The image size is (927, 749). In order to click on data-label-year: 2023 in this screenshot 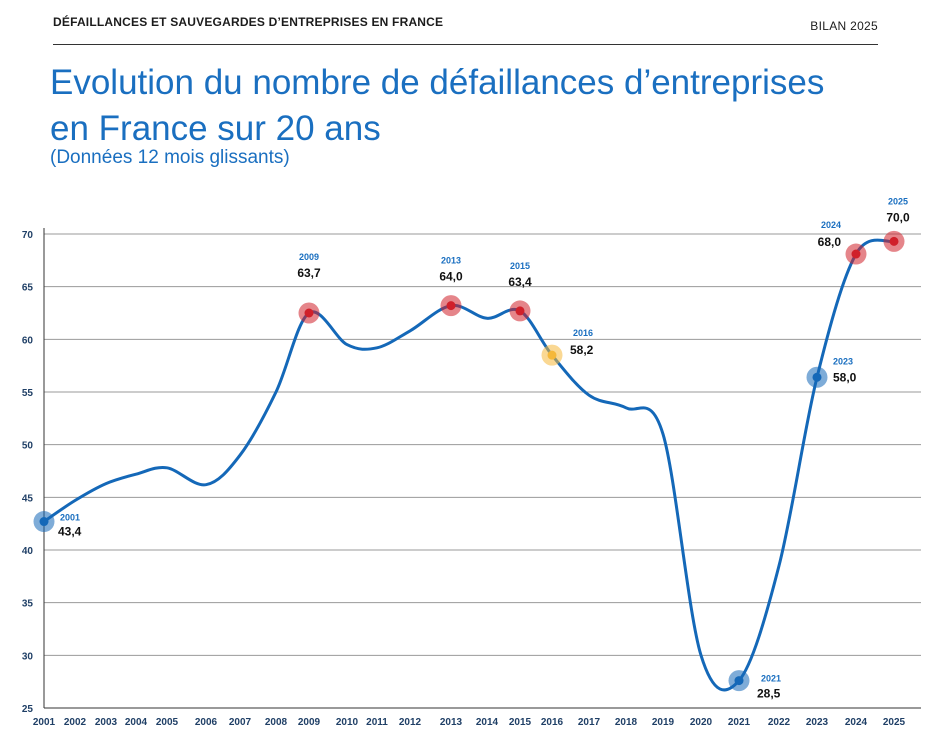, I will do `click(843, 361)`.